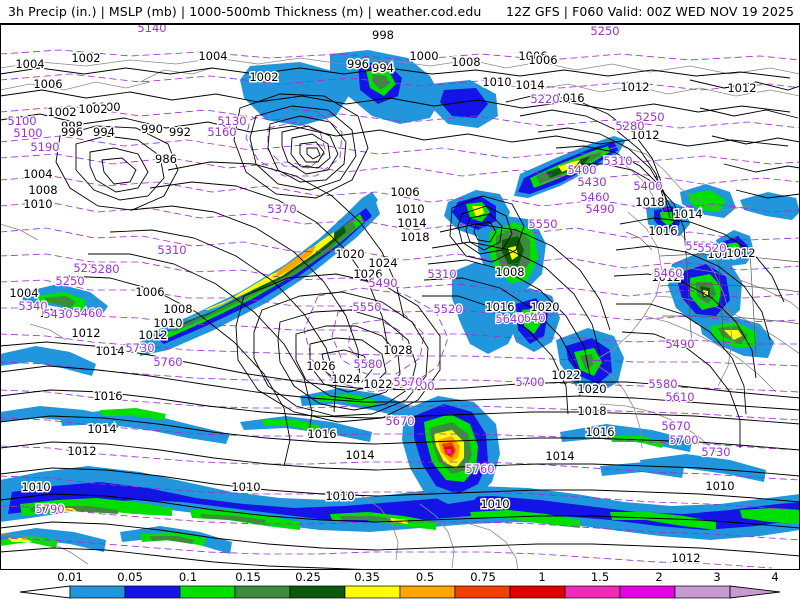 Image resolution: width=800 pixels, height=600 pixels. I want to click on isobar-label: 1026, so click(367, 274).